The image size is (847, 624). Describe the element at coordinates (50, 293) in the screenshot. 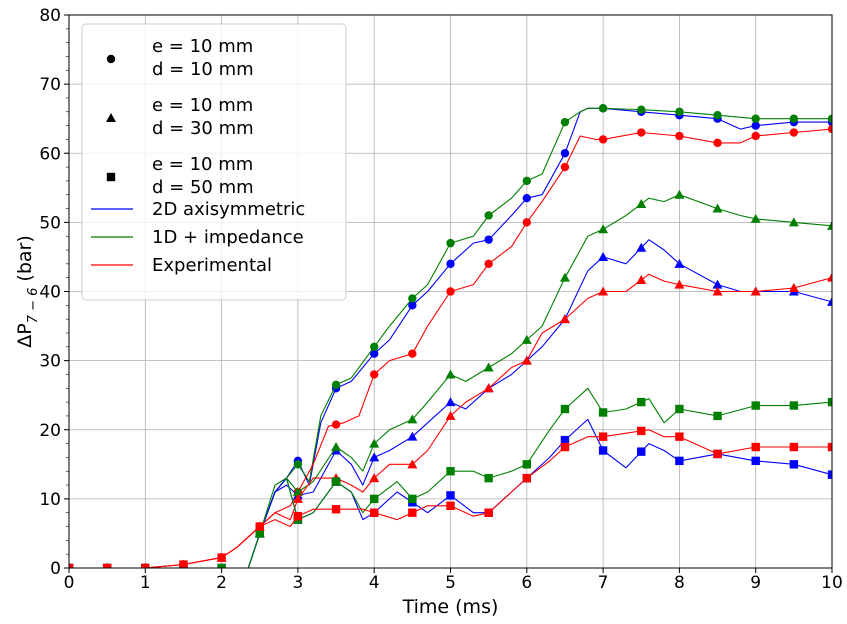

I see `y-tick-label: 40` at that location.